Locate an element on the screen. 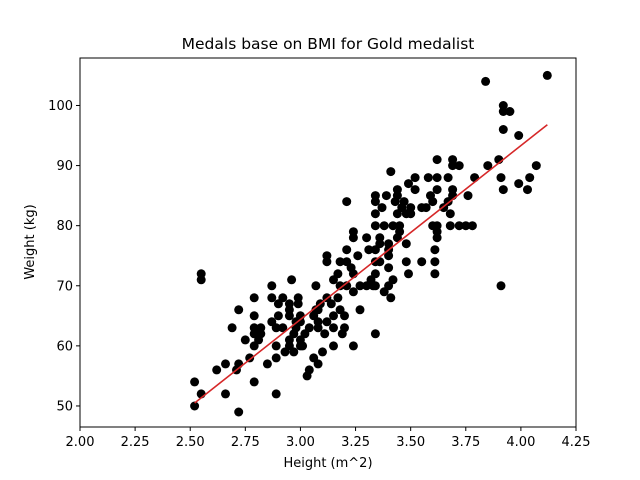 The image size is (640, 480). x-tick-label: 2.75 is located at coordinates (245, 442).